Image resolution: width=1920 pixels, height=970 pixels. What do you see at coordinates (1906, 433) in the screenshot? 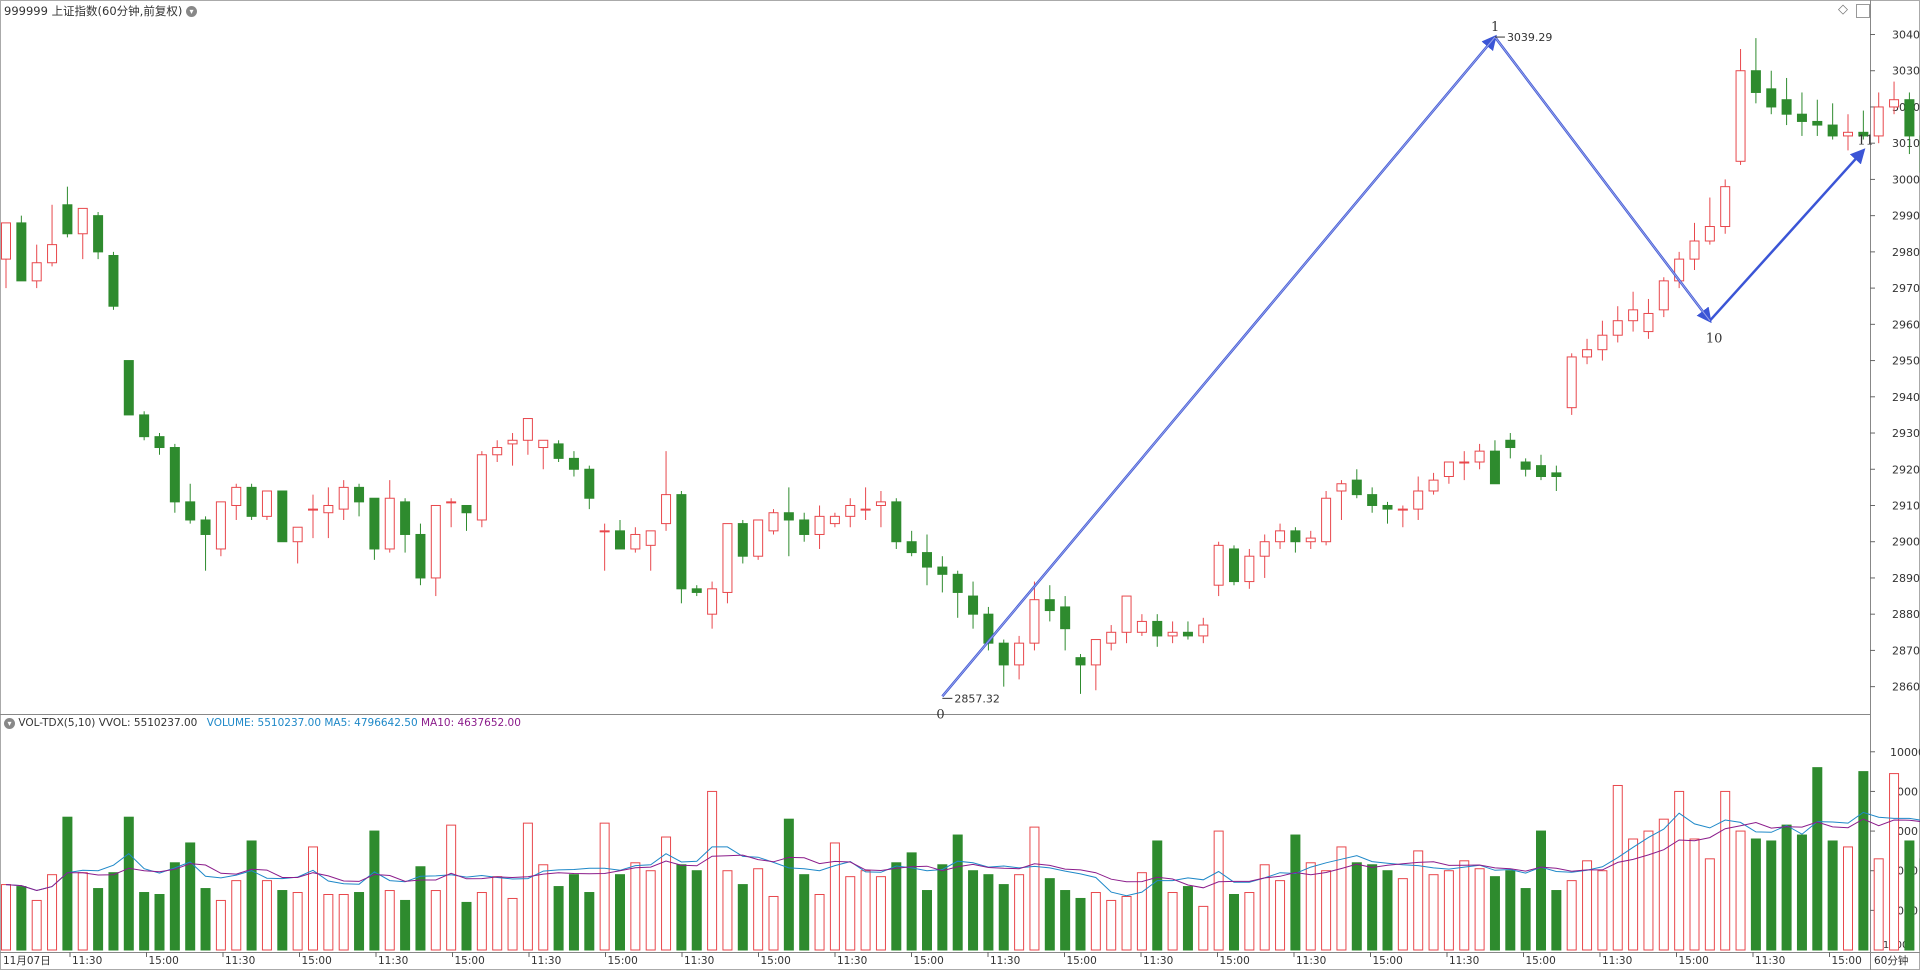
I see `price-tick-label: 2930` at bounding box center [1906, 433].